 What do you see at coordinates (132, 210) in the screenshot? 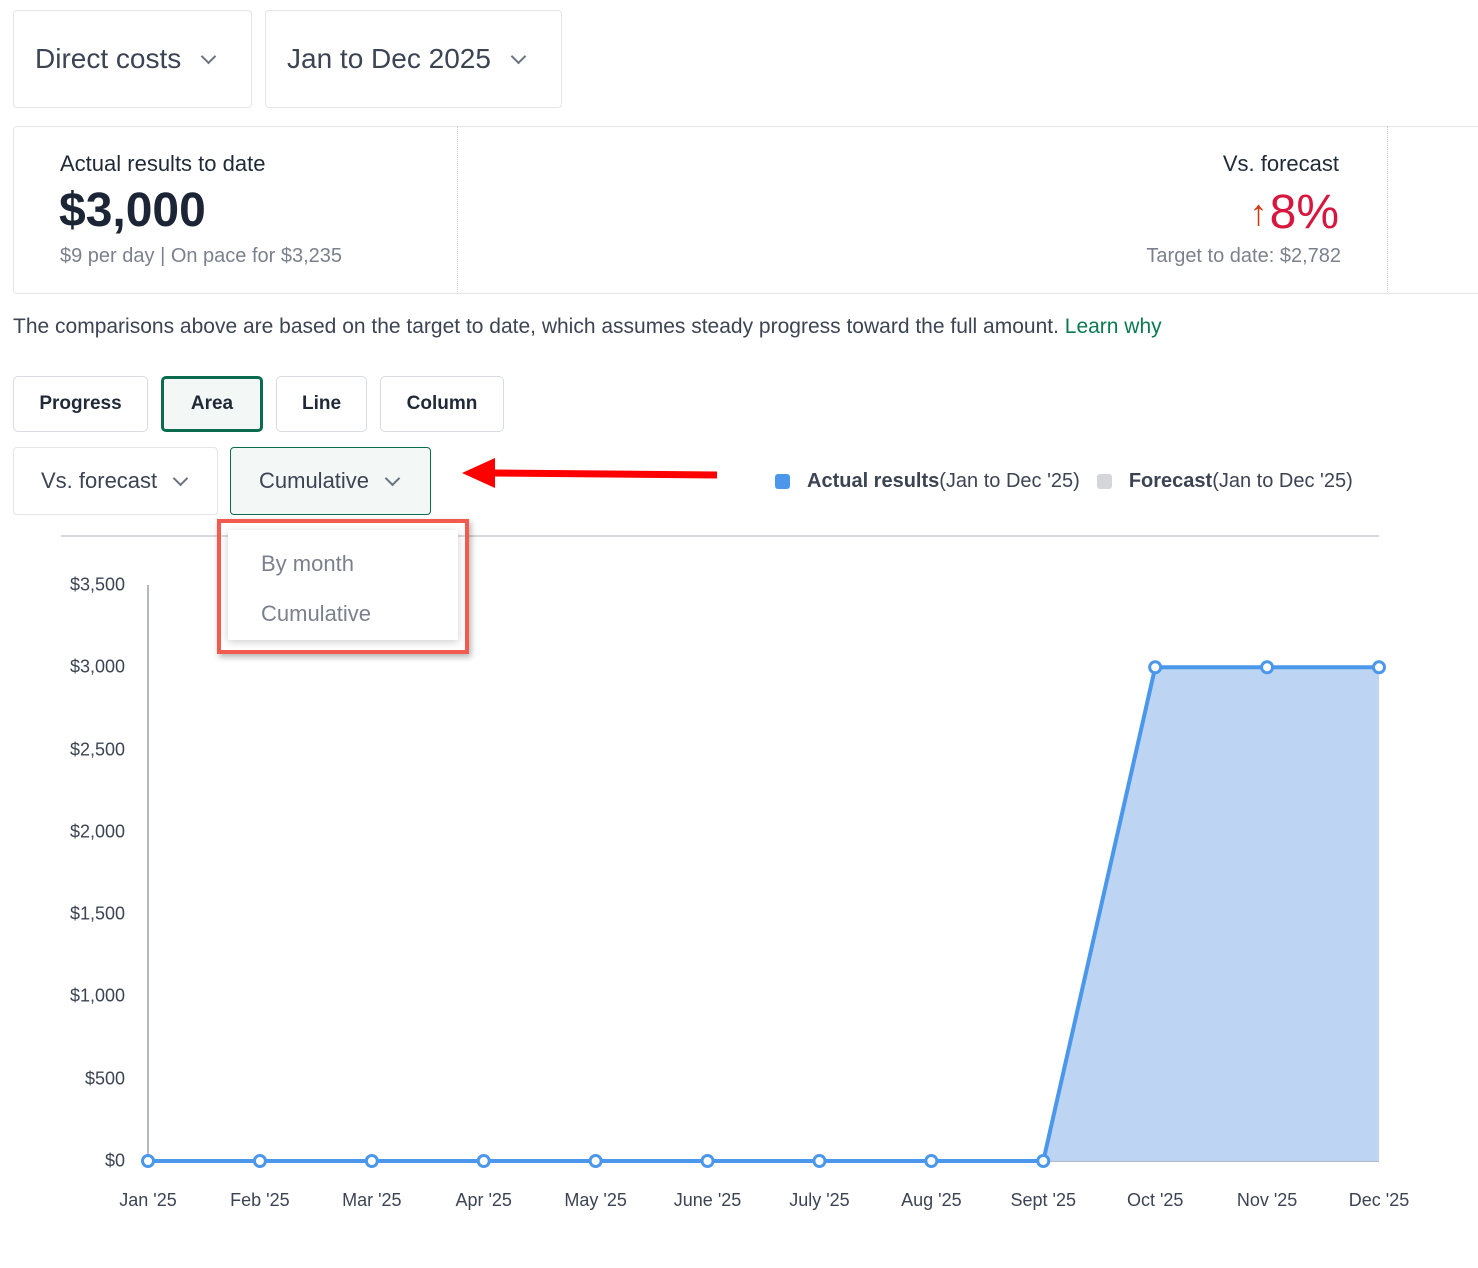
I see `actual-value: $3,000` at bounding box center [132, 210].